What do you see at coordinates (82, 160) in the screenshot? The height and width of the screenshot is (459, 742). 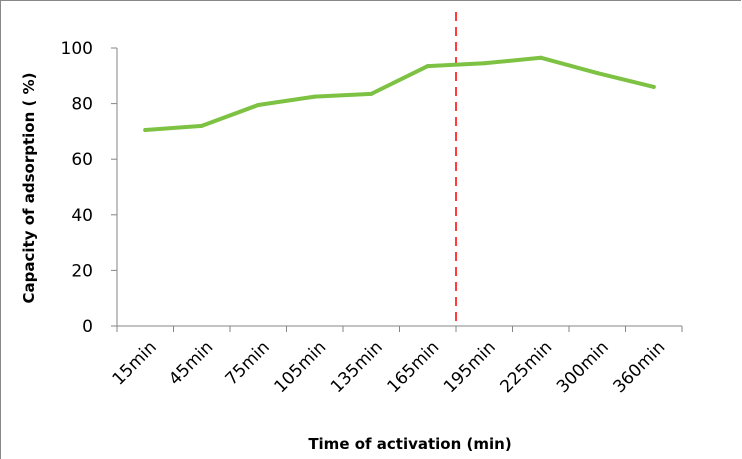 I see `y-tick-label: 60` at bounding box center [82, 160].